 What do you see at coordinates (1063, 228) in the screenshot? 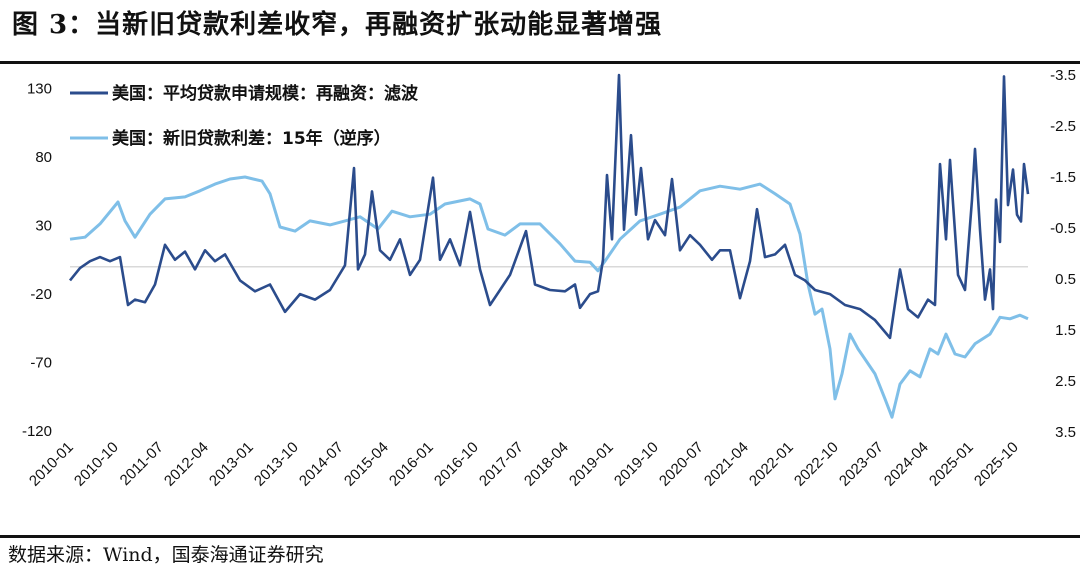
I see `right-axis-tick-label: -0.5` at bounding box center [1063, 228].